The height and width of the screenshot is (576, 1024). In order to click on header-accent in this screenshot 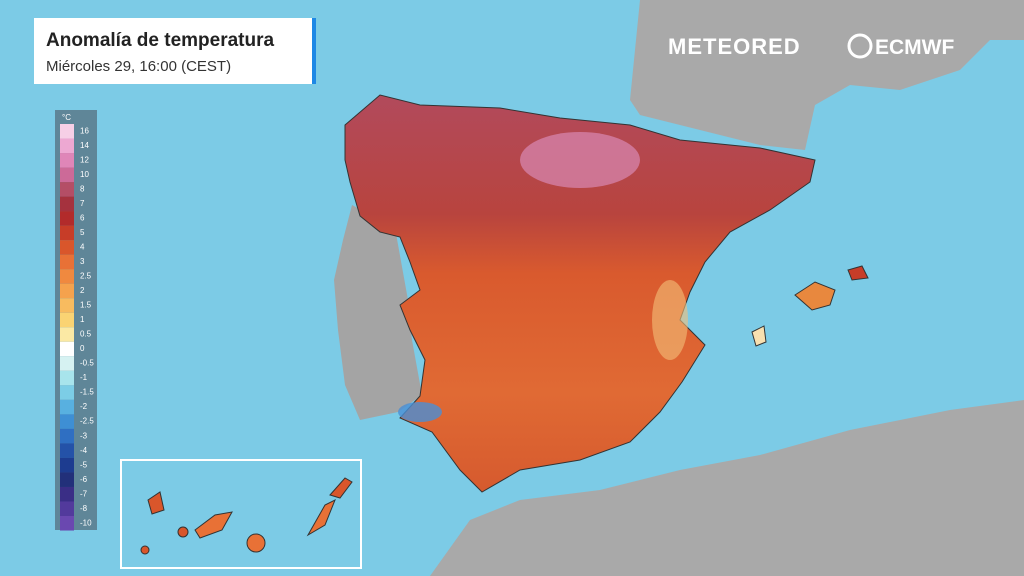, I will do `click(314, 51)`.